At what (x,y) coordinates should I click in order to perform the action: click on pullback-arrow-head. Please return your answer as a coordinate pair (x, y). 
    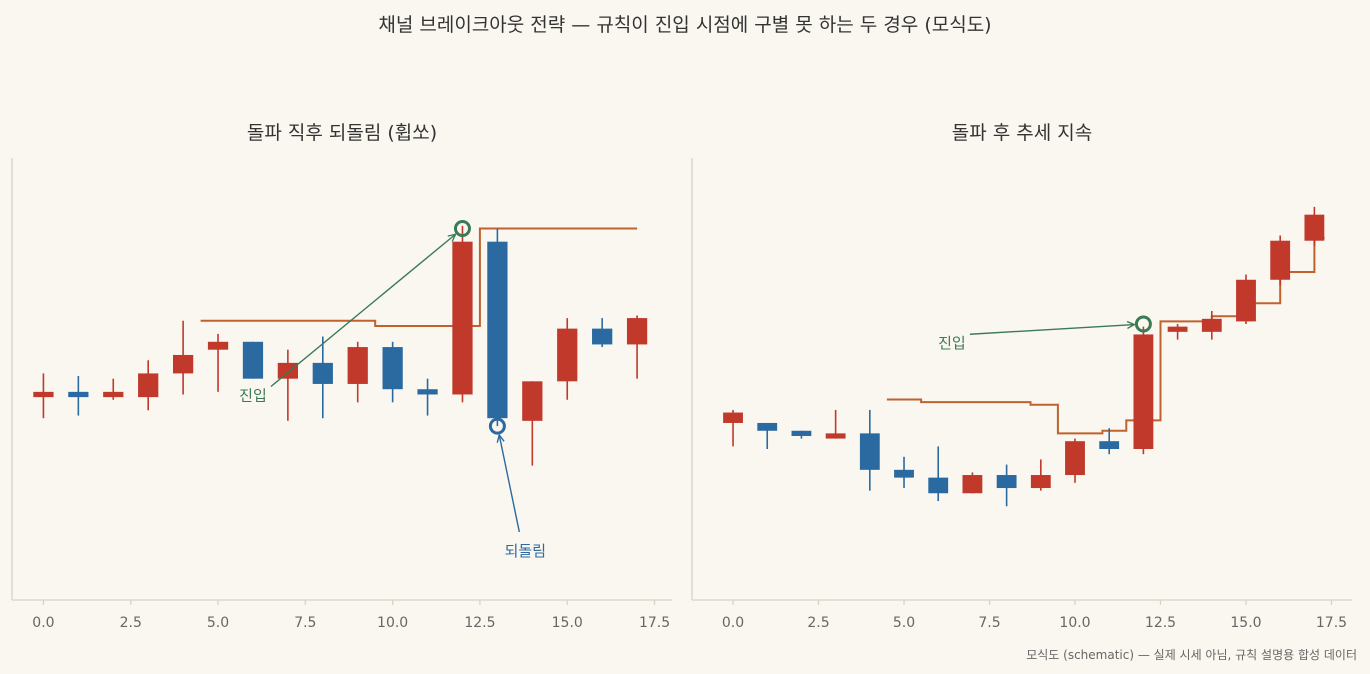
    Looking at the image, I should click on (500, 438).